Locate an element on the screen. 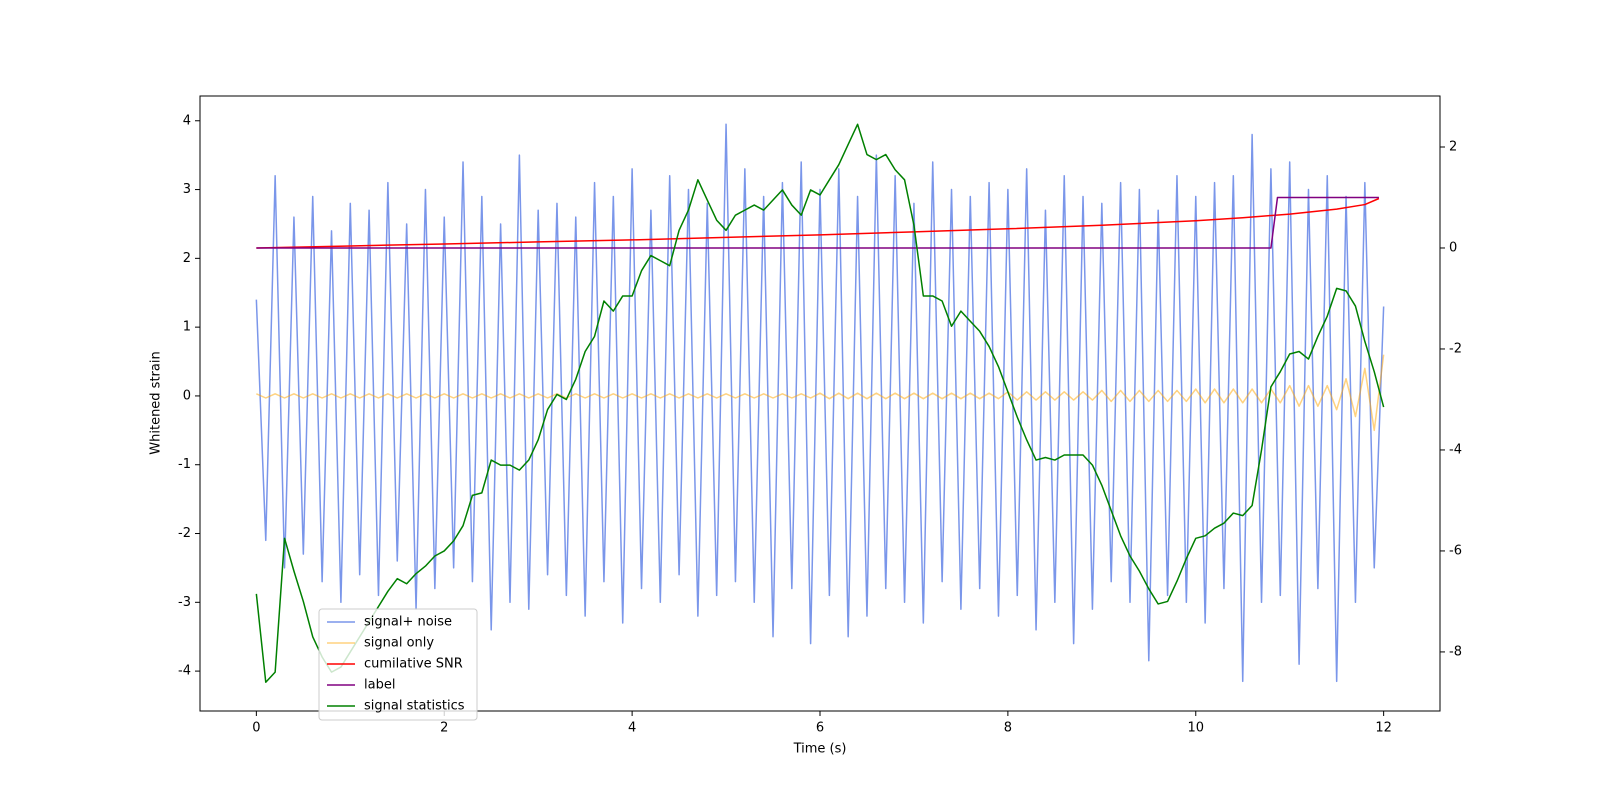  x-tick-label: 8 is located at coordinates (1008, 728).